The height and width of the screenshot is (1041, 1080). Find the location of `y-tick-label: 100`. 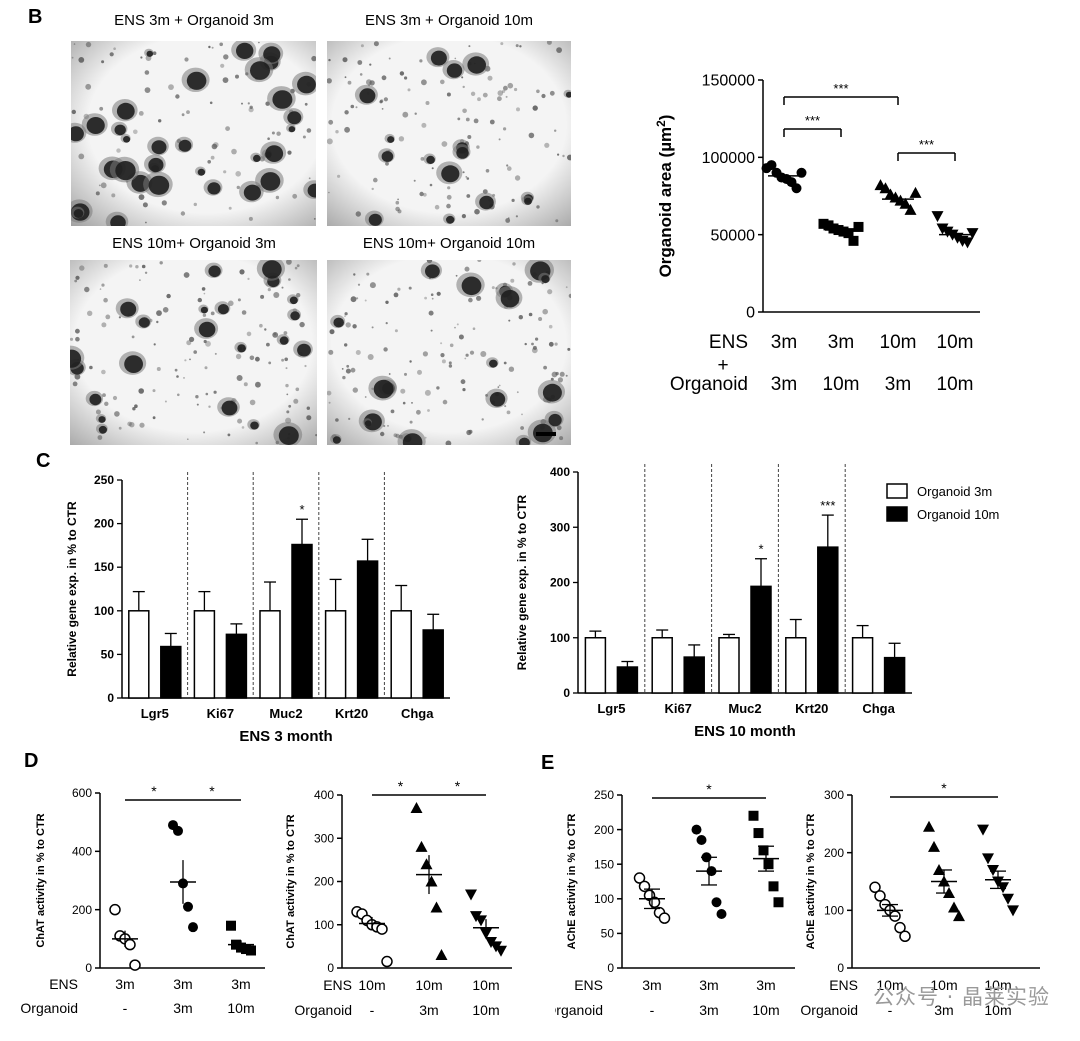

y-tick-label: 100 is located at coordinates (104, 611).